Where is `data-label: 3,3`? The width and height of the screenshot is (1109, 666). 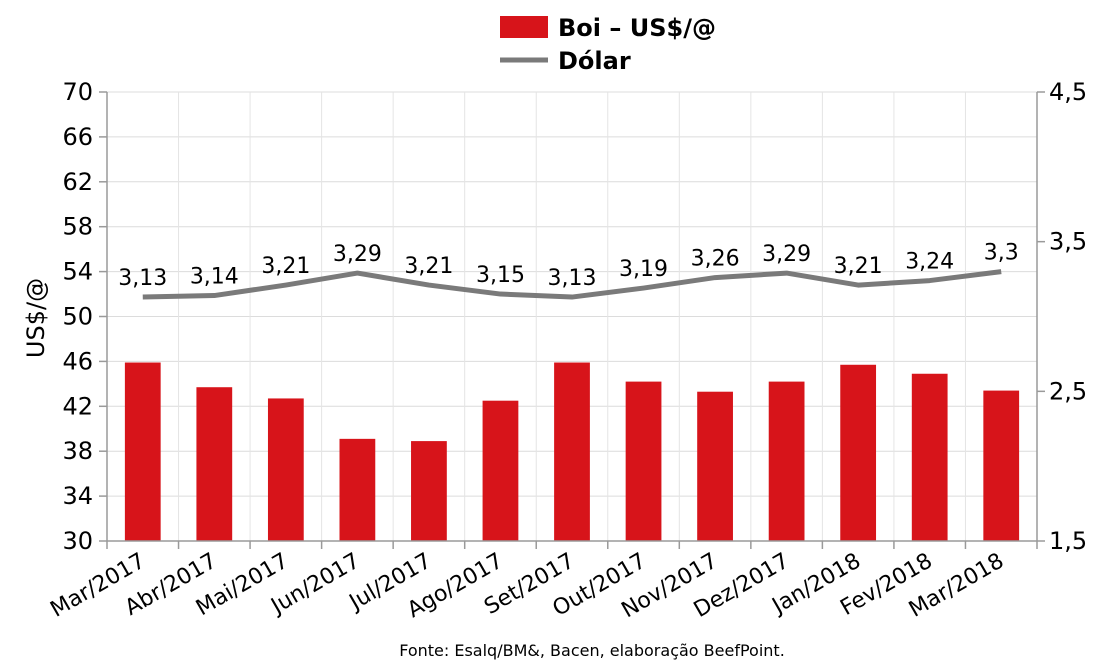 data-label: 3,3 is located at coordinates (1001, 253).